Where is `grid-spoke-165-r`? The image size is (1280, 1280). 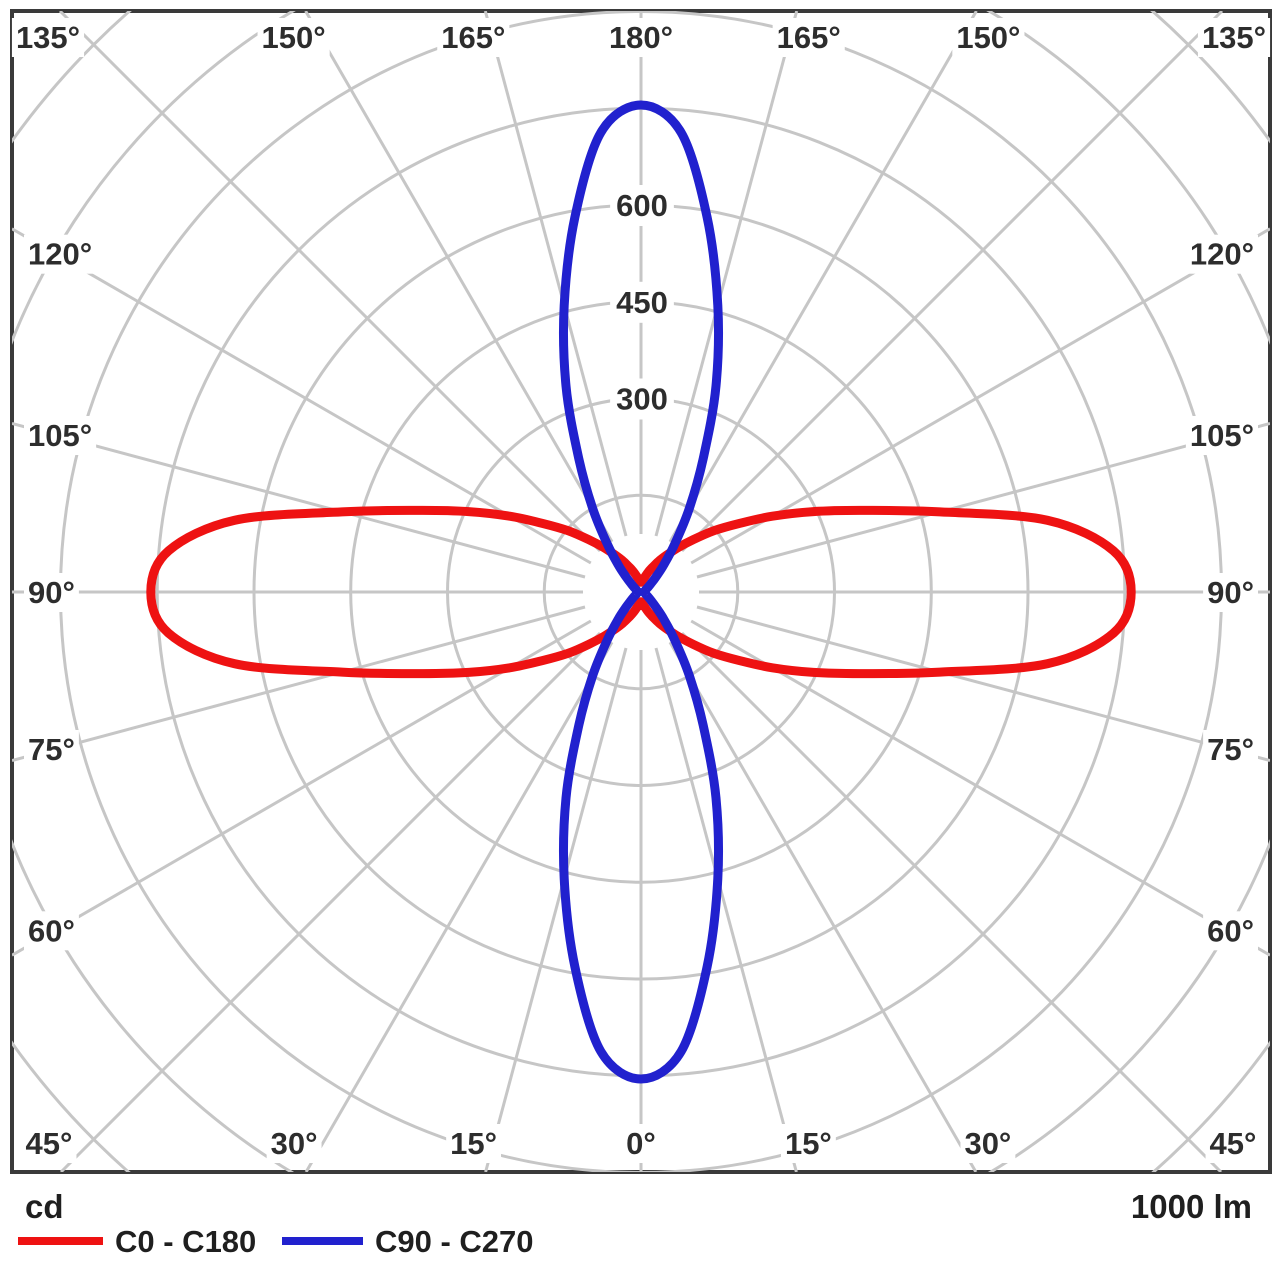
grid-spoke-165-r is located at coordinates (726, 274).